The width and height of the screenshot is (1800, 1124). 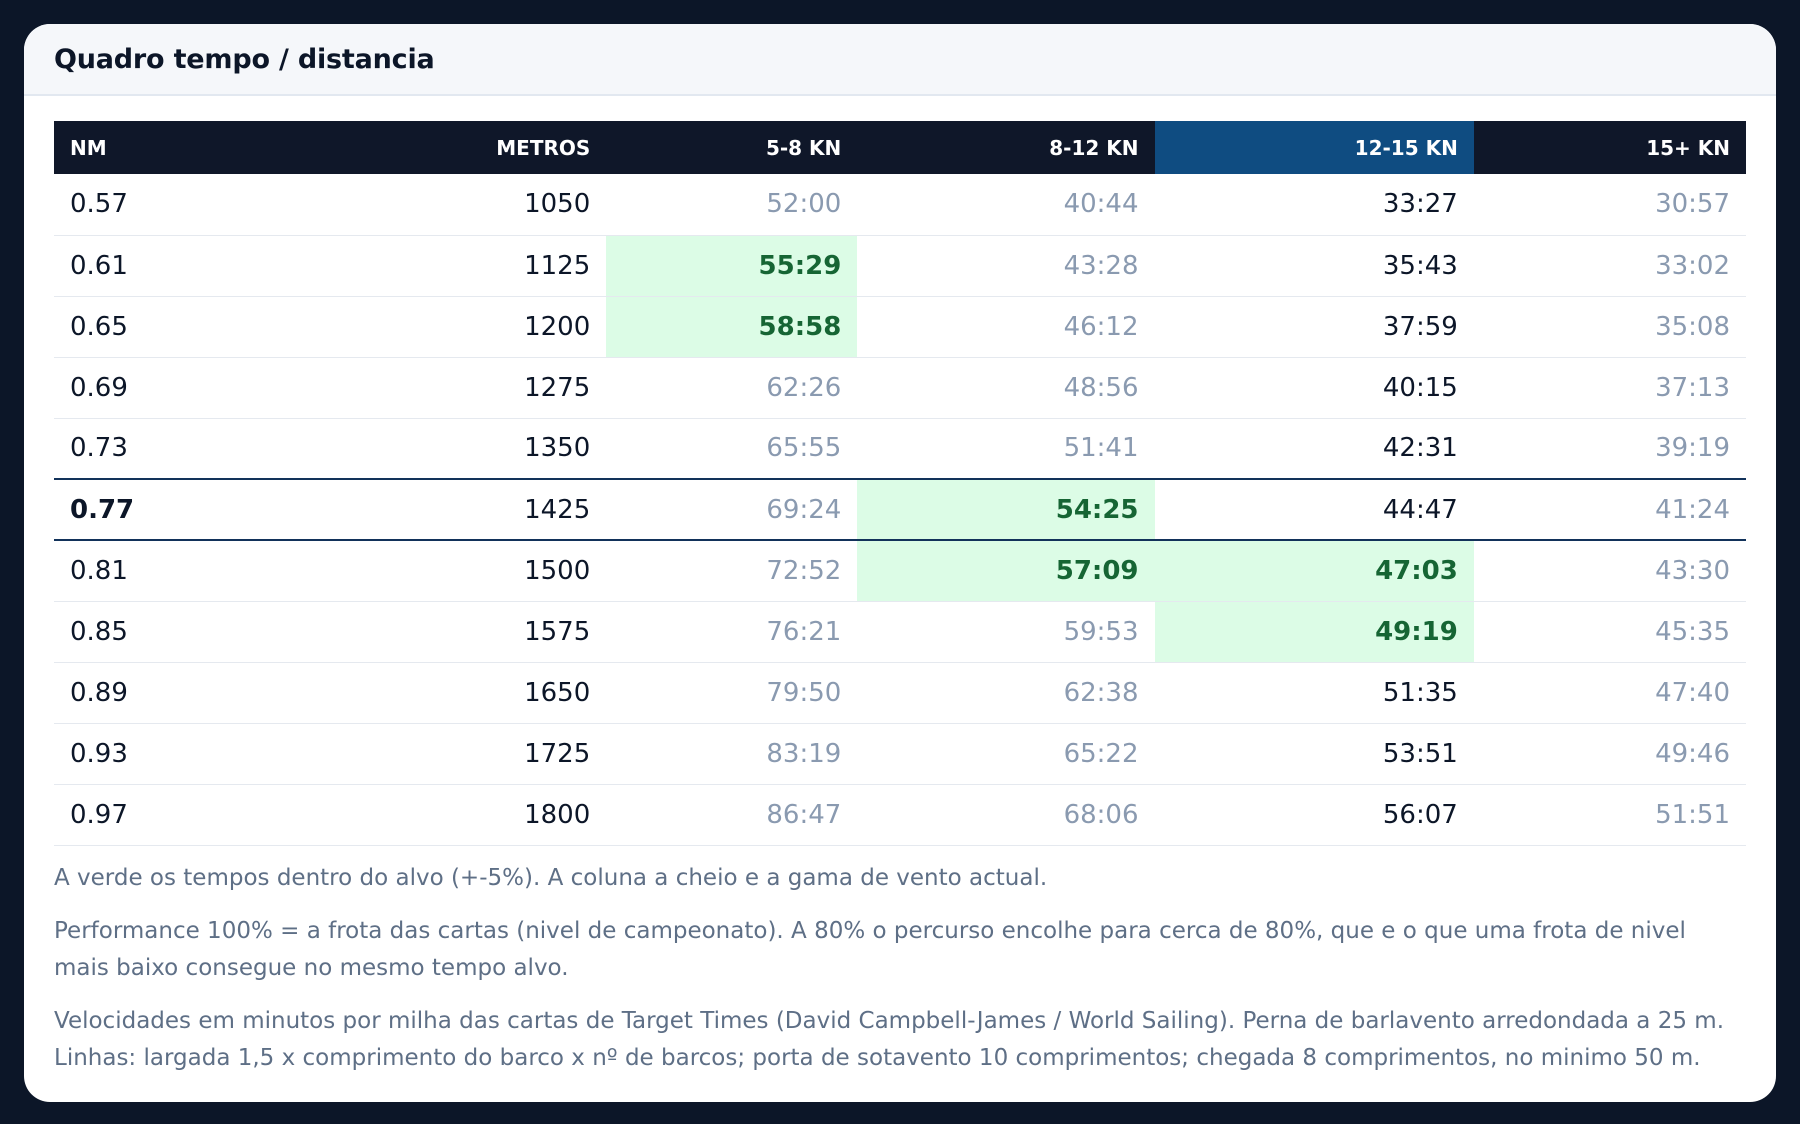 I want to click on column-header-12-15-kn: 12-15 KN, so click(x=1314, y=147).